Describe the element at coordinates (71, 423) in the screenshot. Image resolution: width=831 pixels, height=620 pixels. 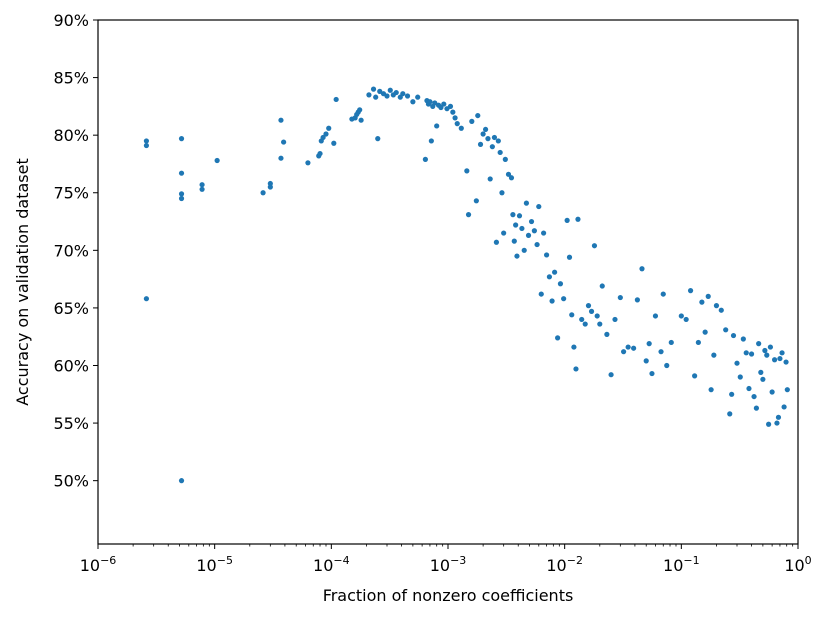
I see `y-tick-label: 55%` at that location.